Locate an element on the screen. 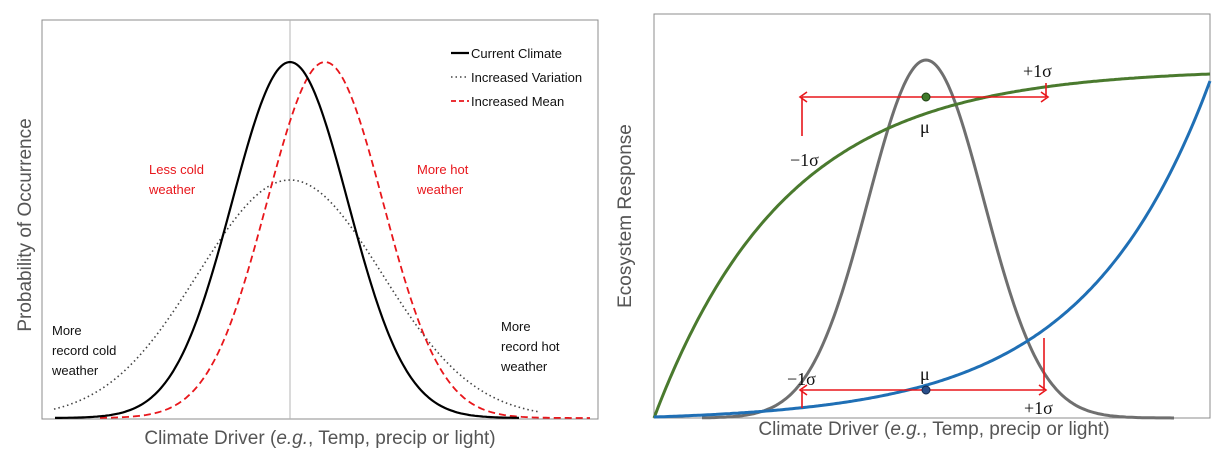 Image resolution: width=1216 pixels, height=450 pixels. more-hot-line1: More hot is located at coordinates (443, 169).